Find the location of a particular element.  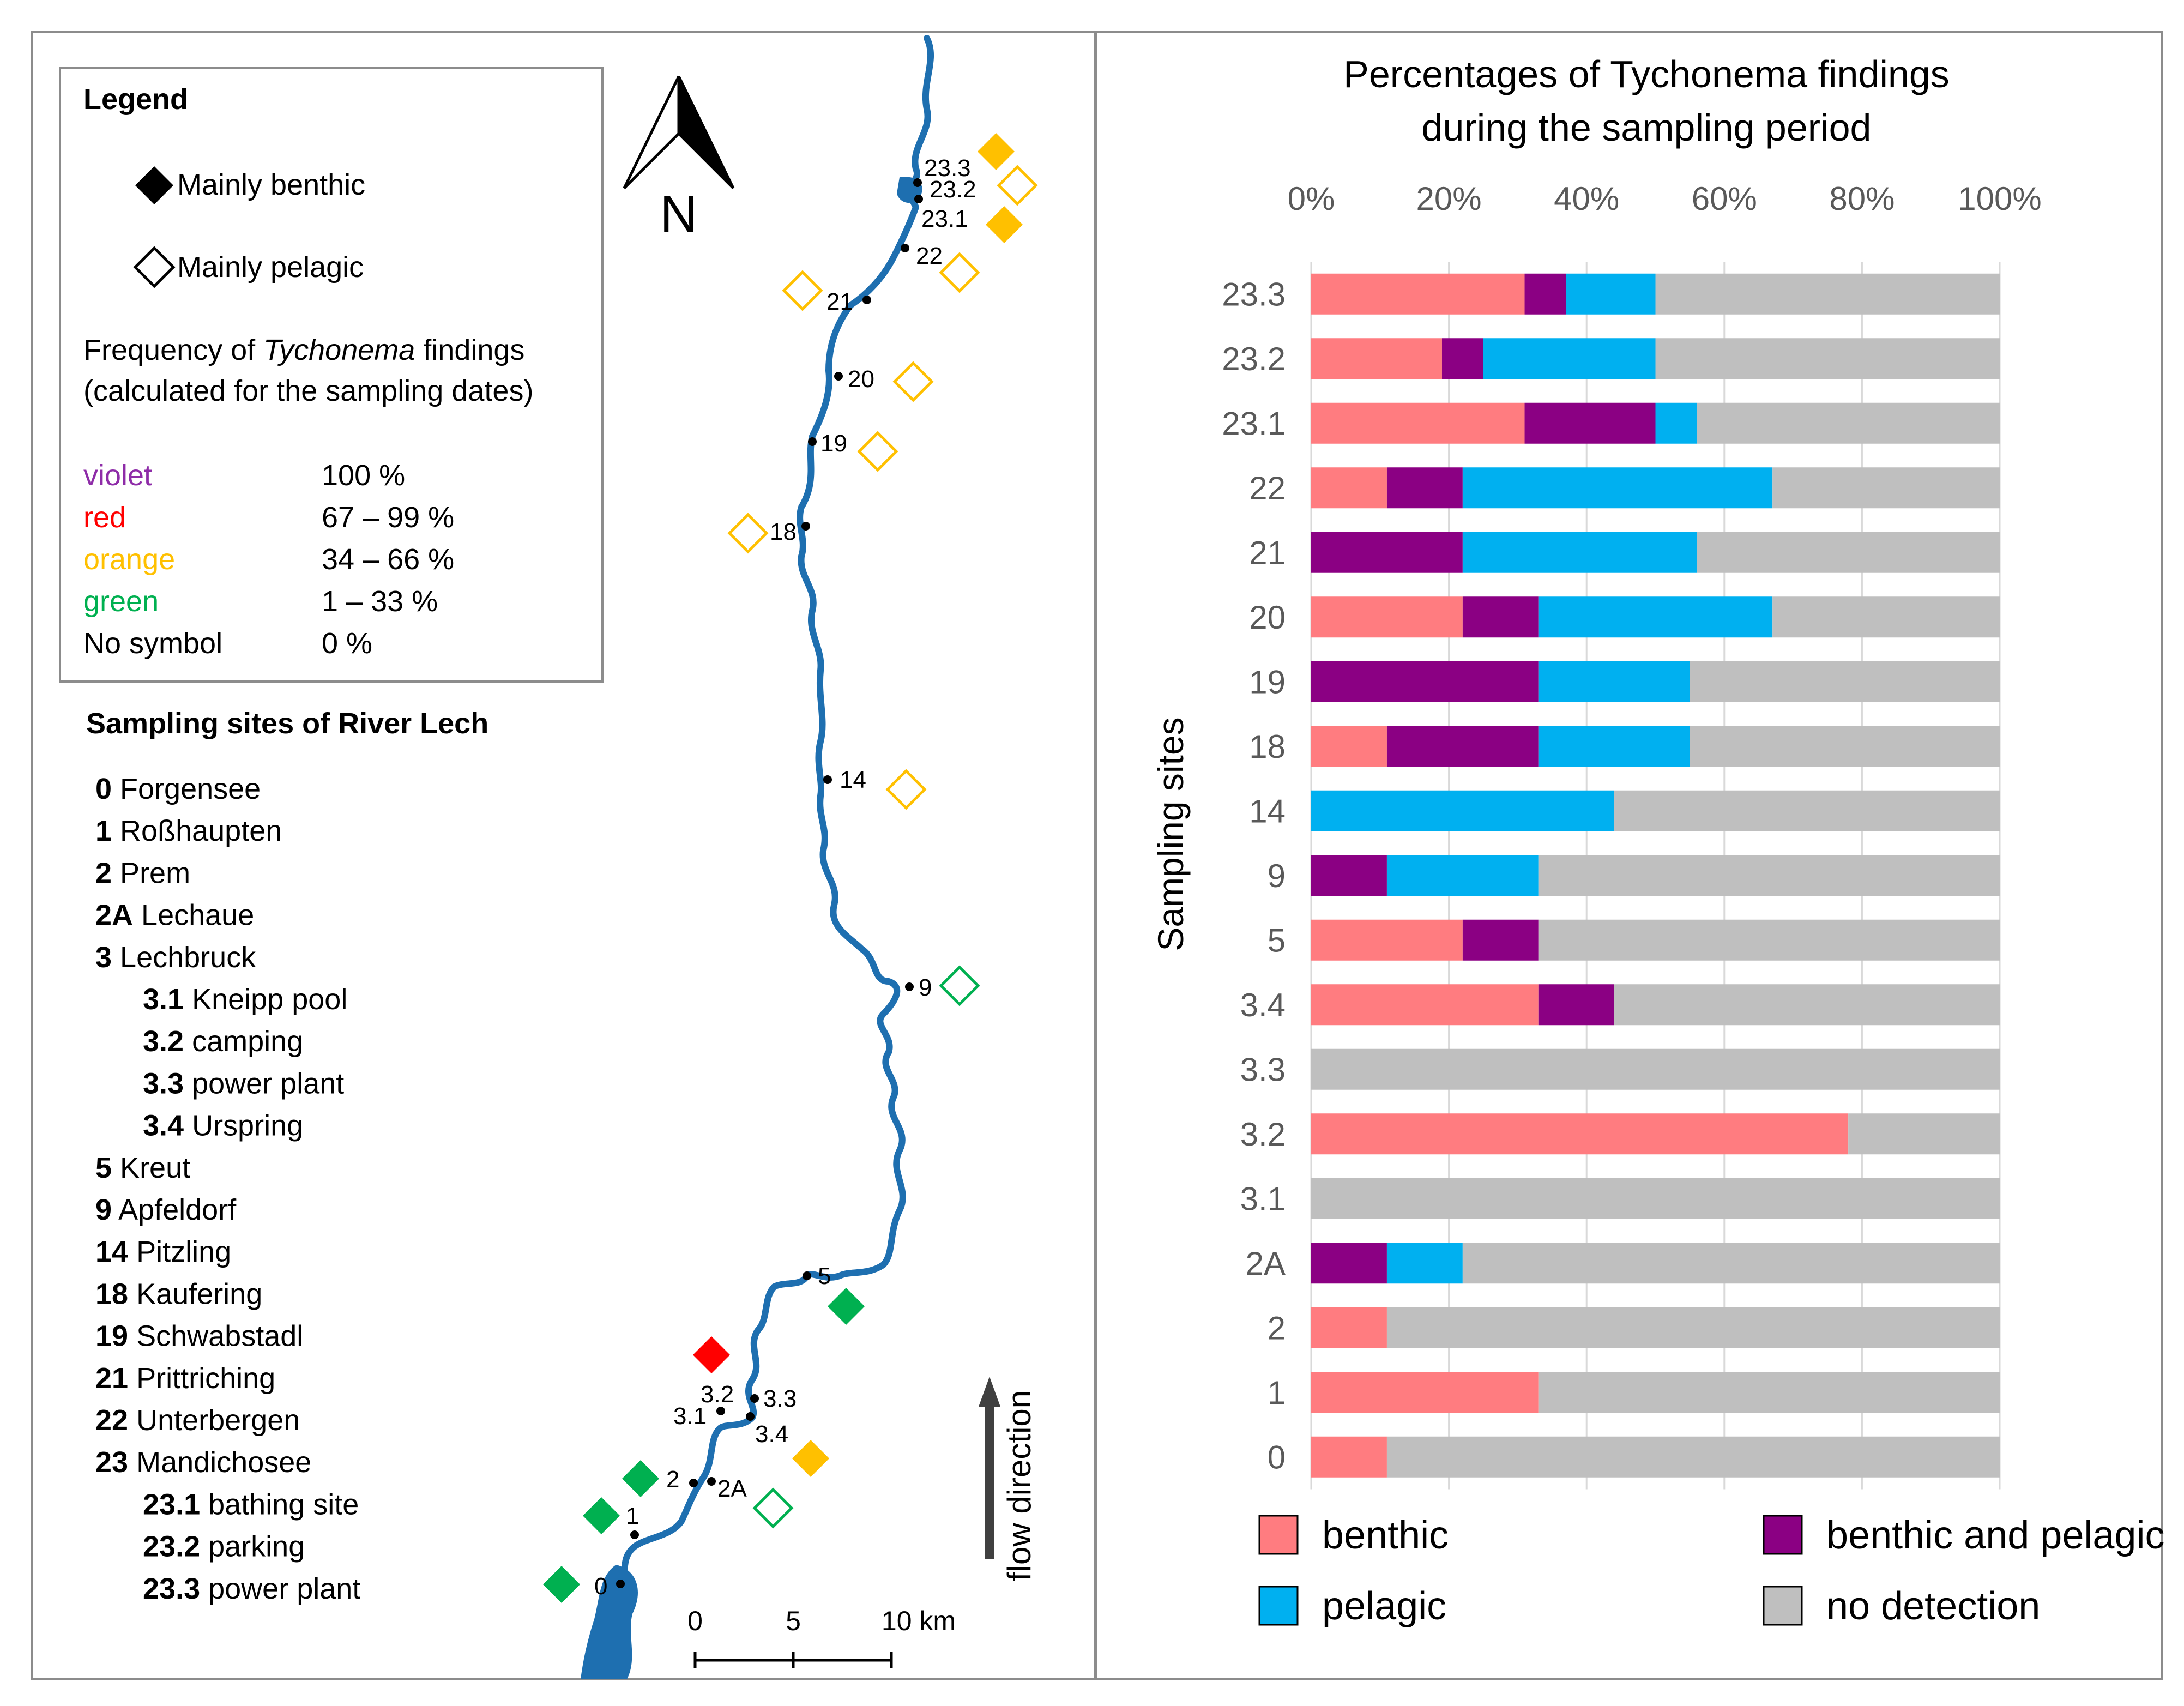

river-lech is located at coordinates (776, 809).